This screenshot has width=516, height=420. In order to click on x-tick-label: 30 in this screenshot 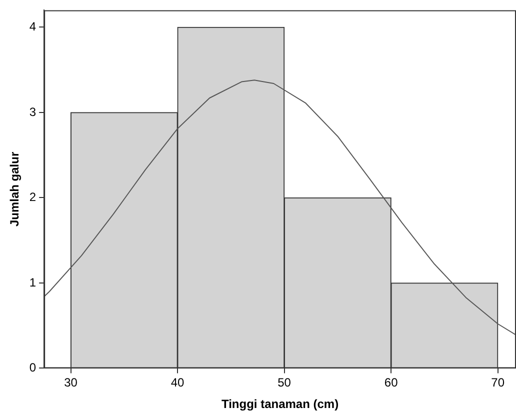, I will do `click(71, 383)`.